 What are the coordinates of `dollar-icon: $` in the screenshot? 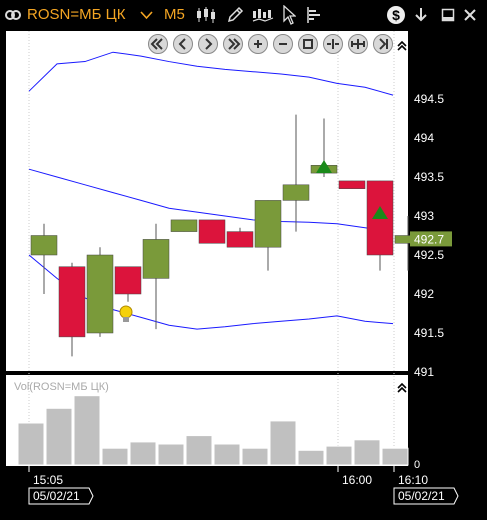 It's located at (396, 15).